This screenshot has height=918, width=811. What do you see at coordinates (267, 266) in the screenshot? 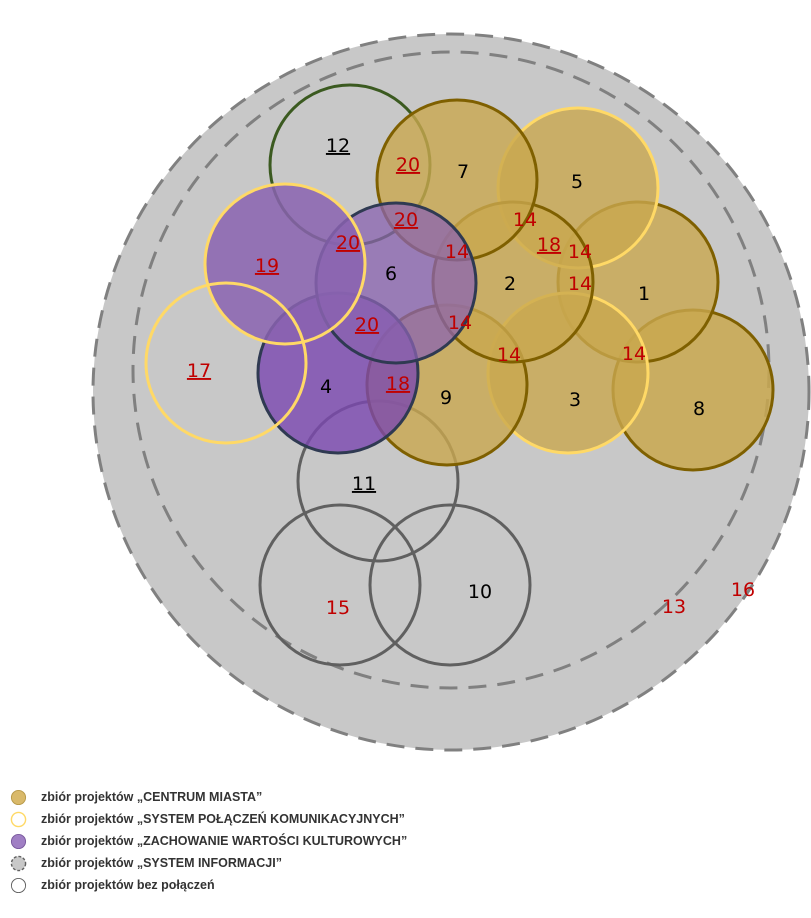
I see `set-label-19: 19` at bounding box center [267, 266].